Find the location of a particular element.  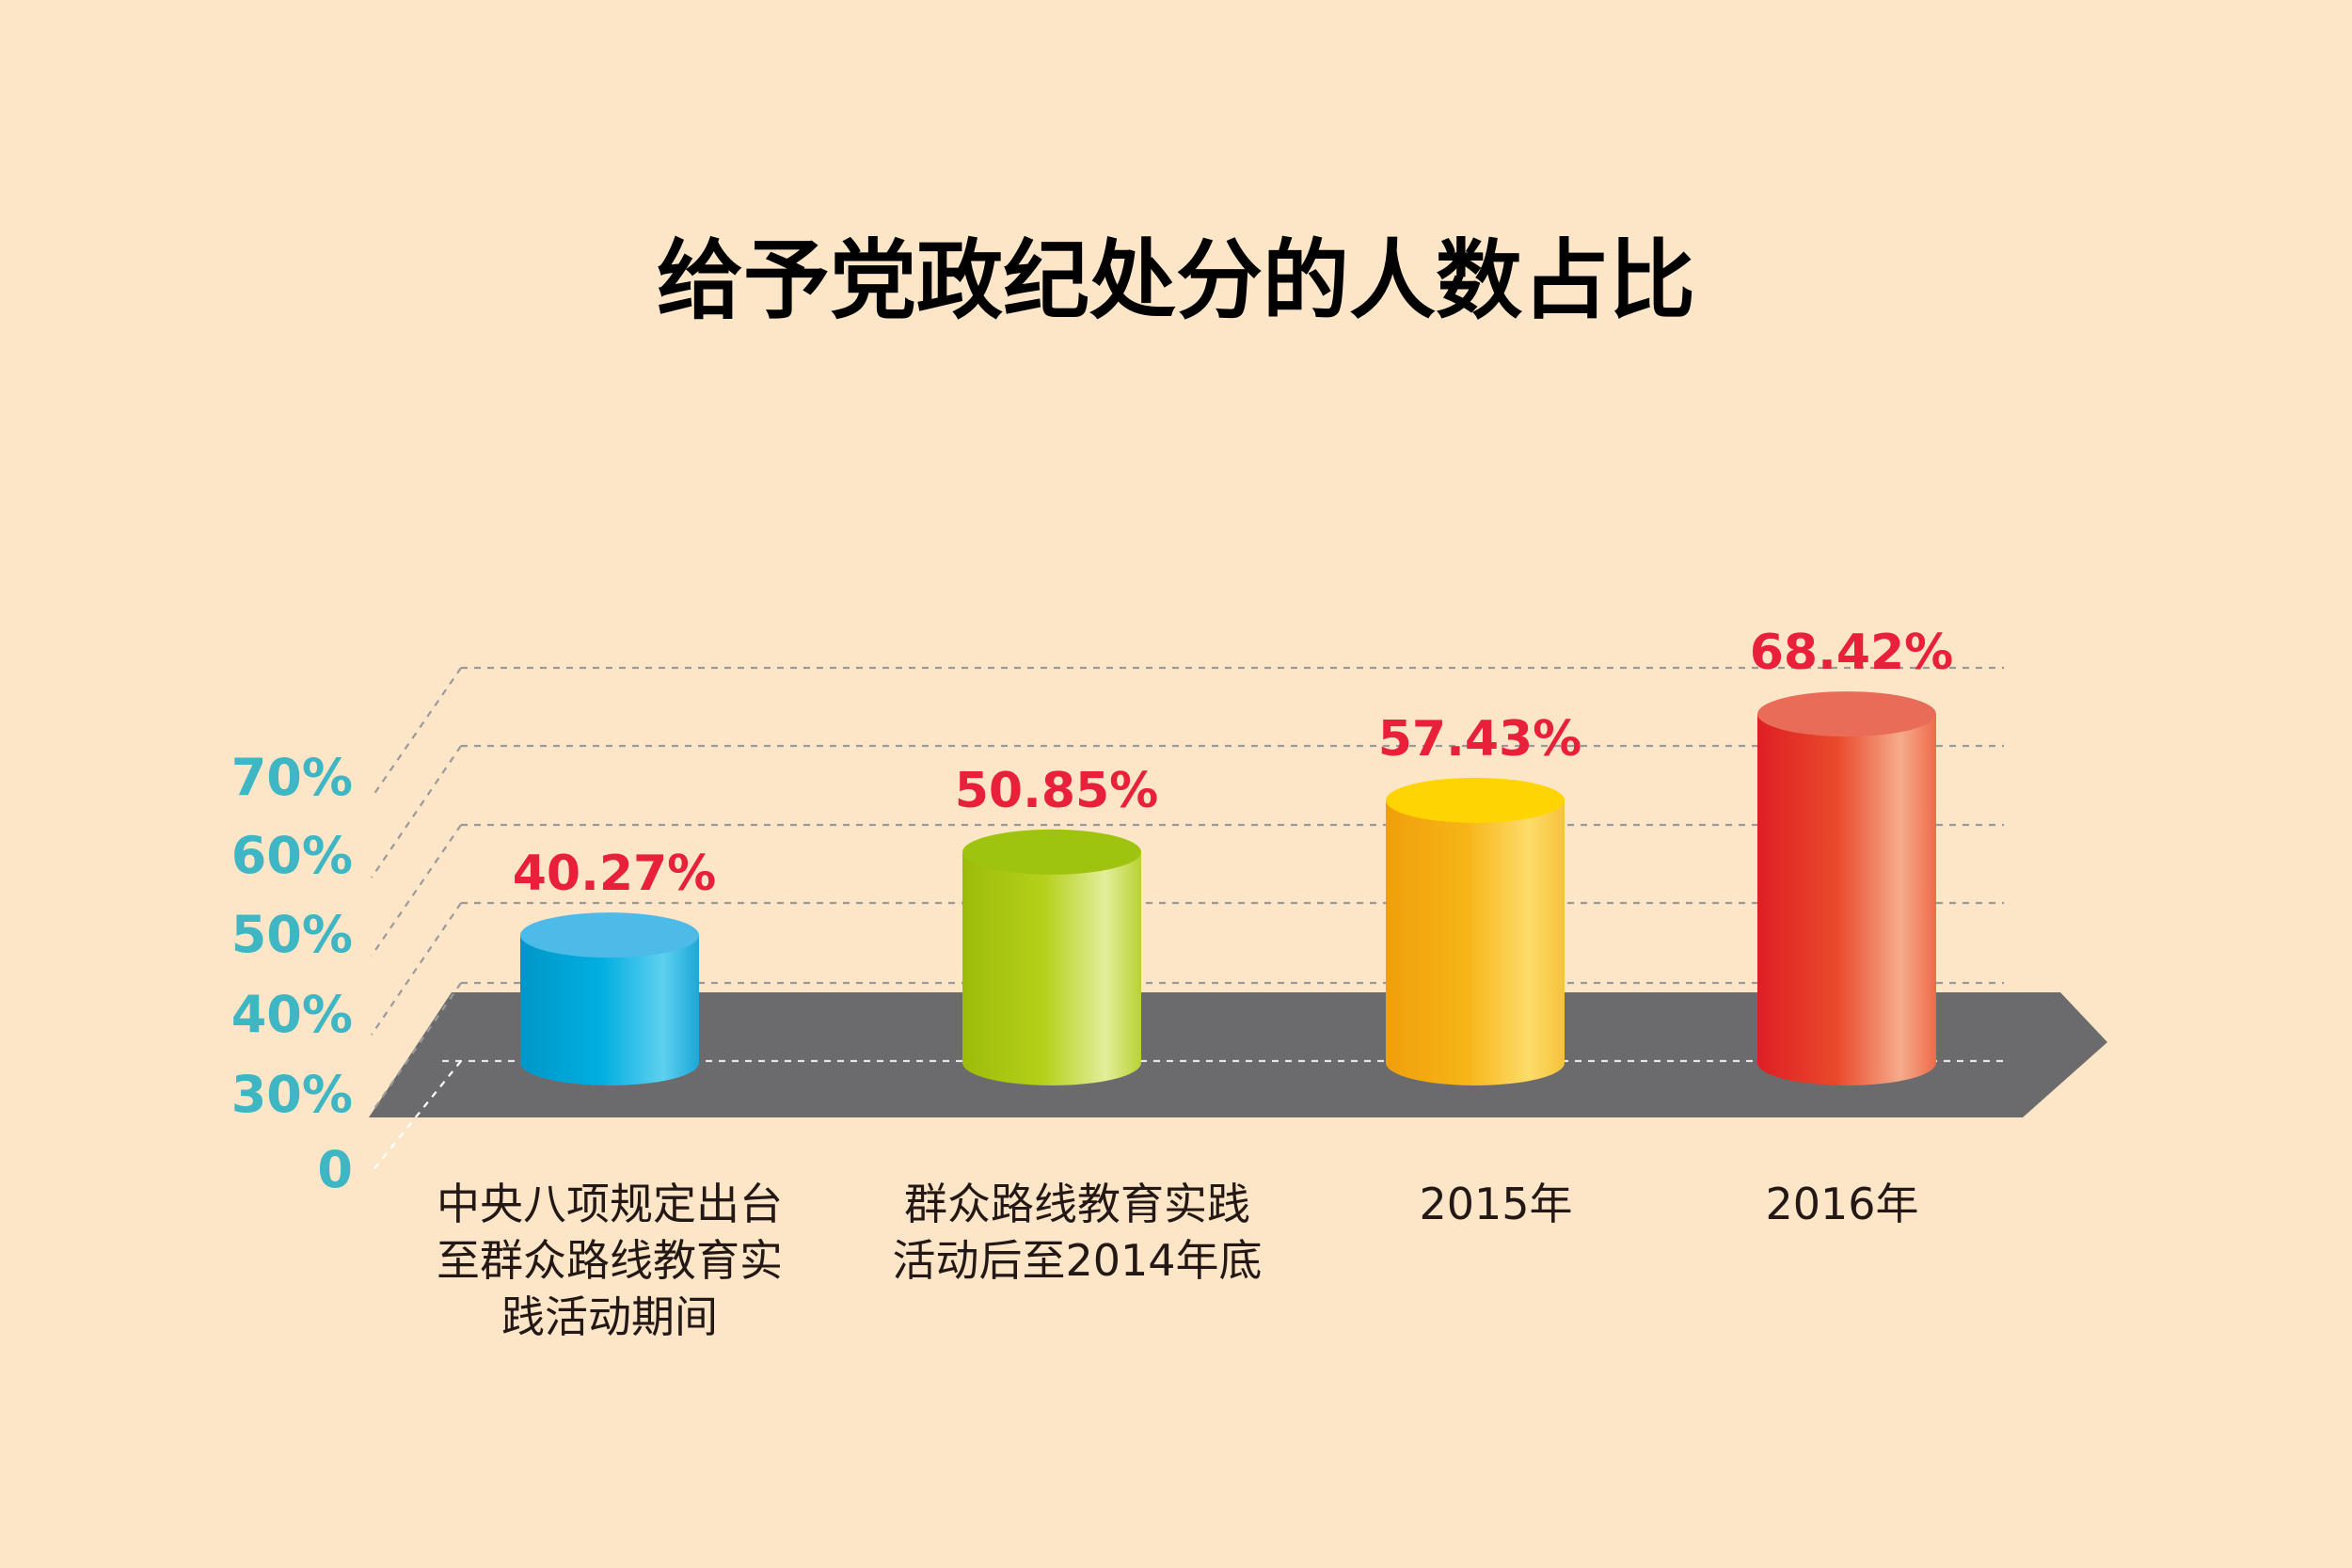

y-tick-label: 0 is located at coordinates (335, 1169).